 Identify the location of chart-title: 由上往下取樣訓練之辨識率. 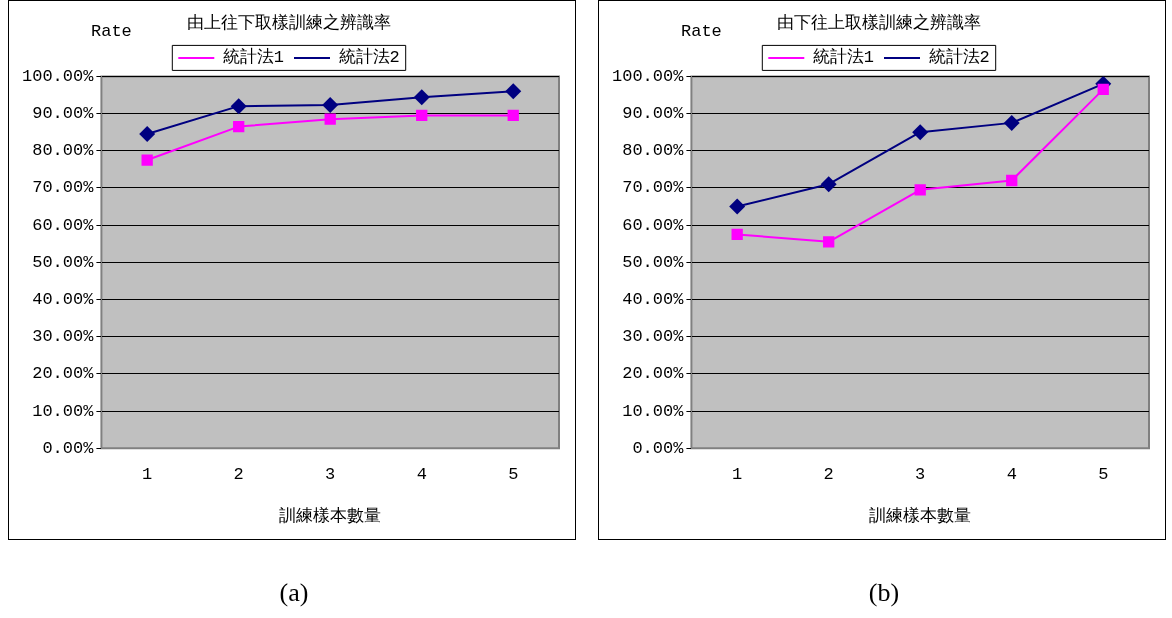
(289, 22).